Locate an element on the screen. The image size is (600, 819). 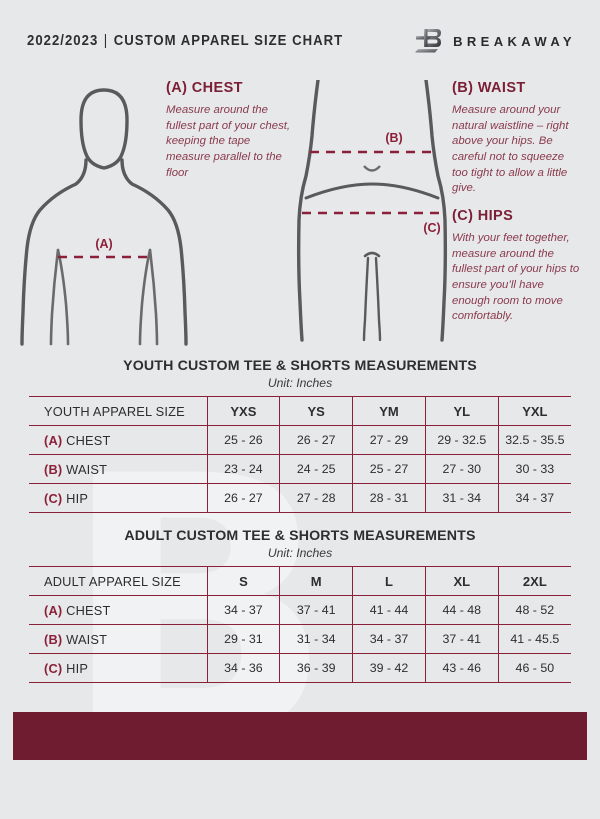
lower-body-silhouette-icon: (B) (C) is located at coordinates (372, 211).